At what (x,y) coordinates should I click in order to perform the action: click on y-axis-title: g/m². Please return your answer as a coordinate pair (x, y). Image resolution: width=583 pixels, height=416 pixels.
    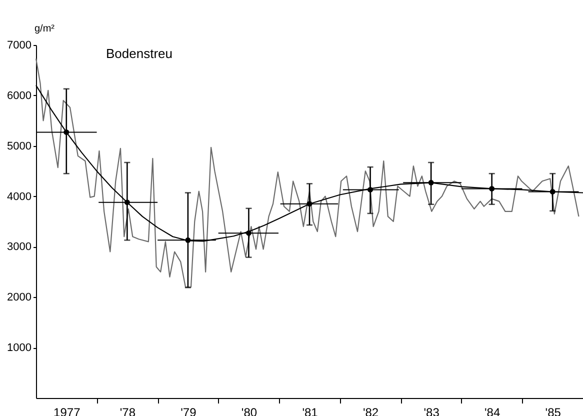
    Looking at the image, I should click on (45, 29).